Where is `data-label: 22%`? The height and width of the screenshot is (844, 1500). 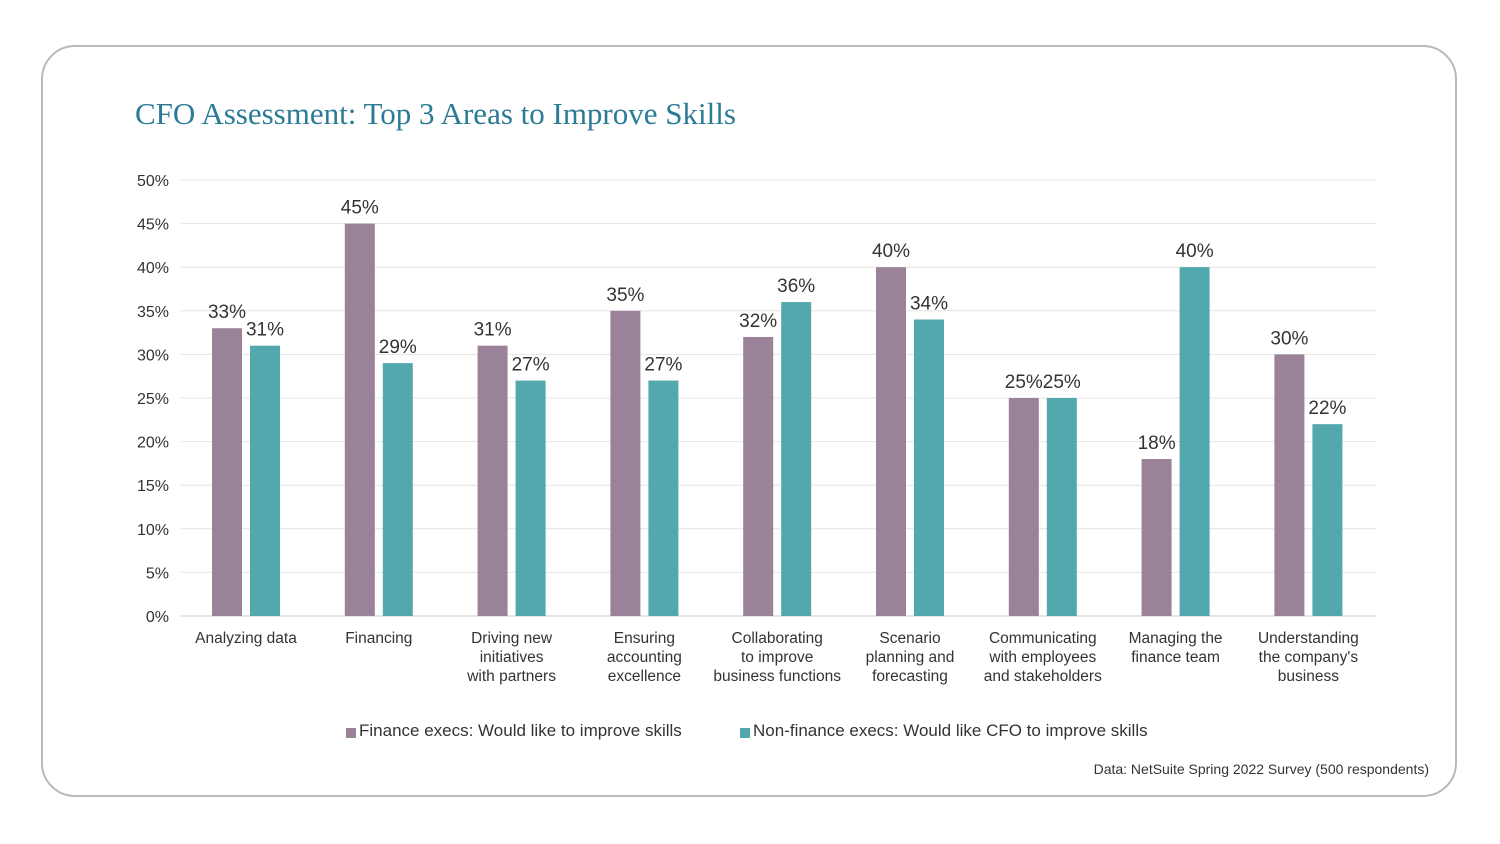 data-label: 22% is located at coordinates (1327, 408).